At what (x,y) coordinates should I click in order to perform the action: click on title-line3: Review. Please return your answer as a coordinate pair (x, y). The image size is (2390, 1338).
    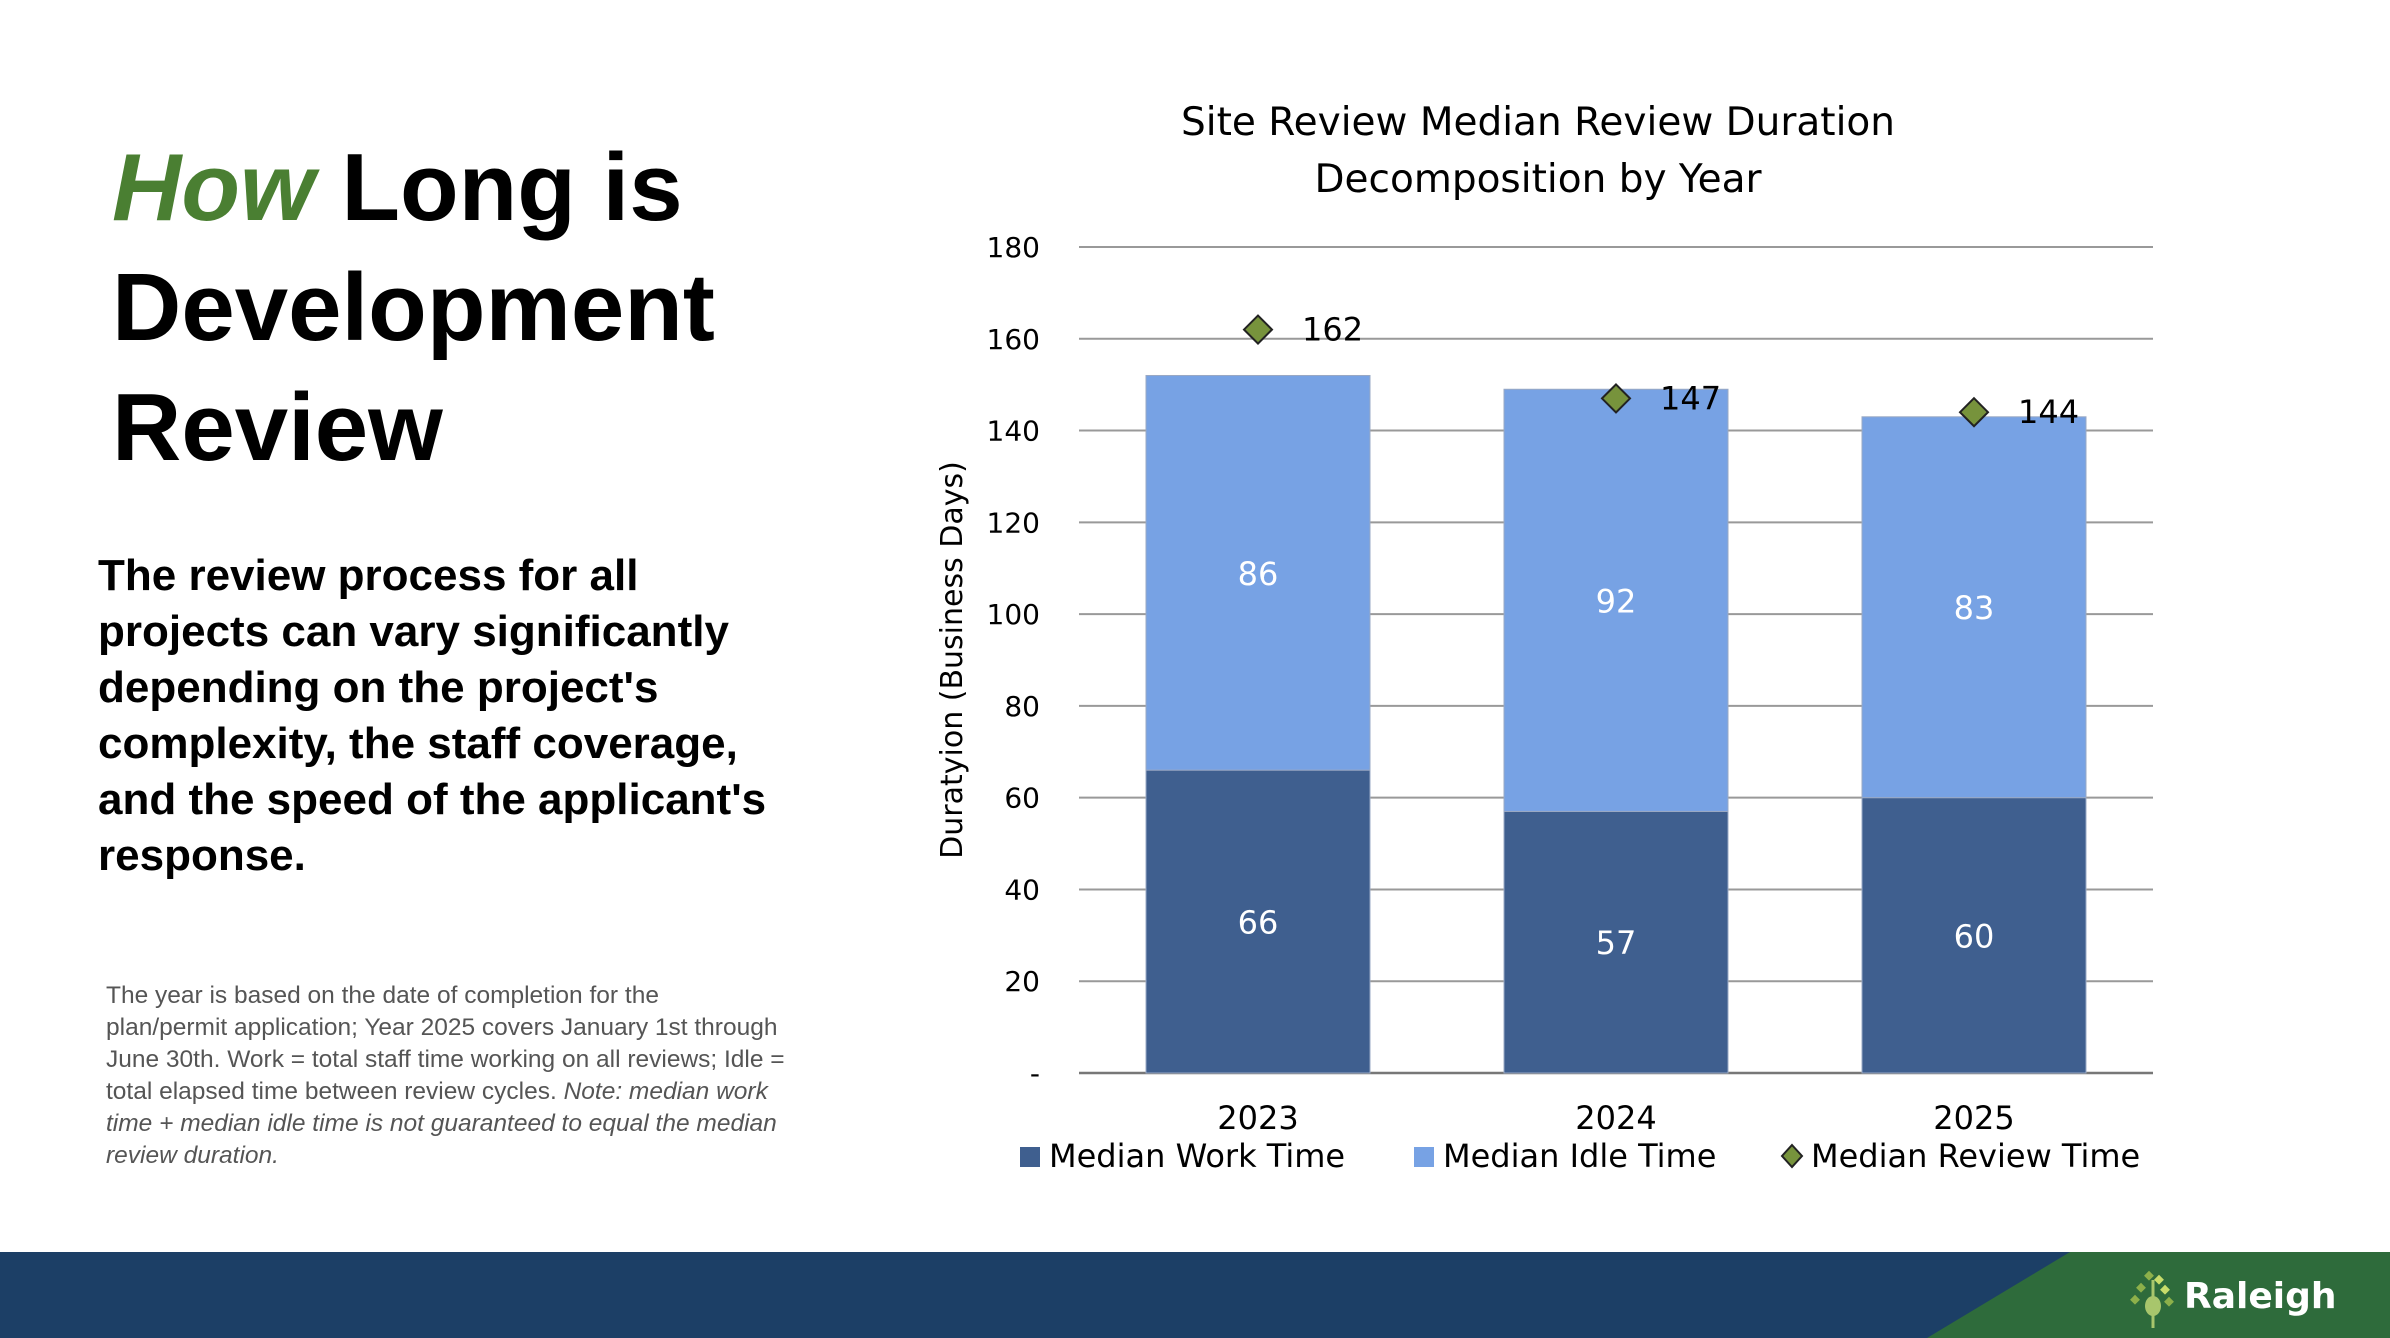
    Looking at the image, I should click on (277, 427).